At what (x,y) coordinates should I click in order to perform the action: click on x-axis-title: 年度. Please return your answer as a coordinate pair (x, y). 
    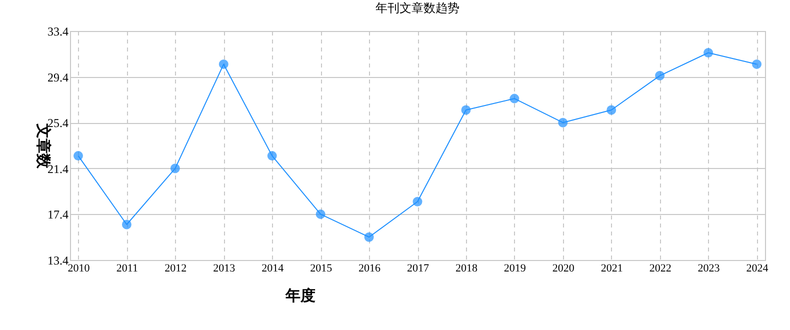
    Looking at the image, I should click on (300, 295).